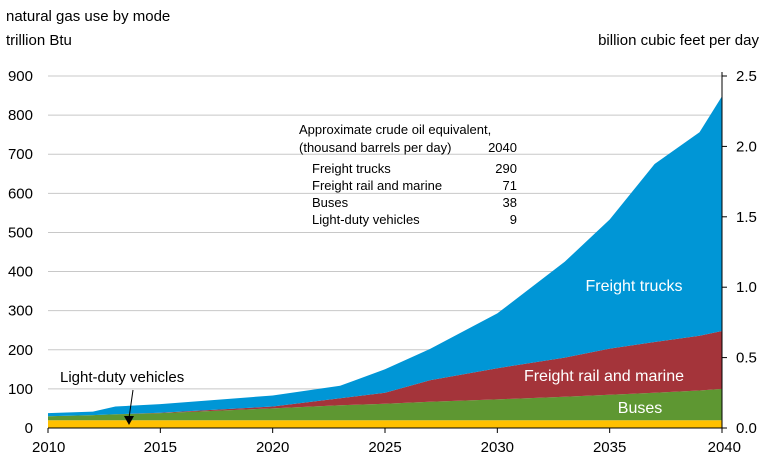 The width and height of the screenshot is (774, 464). I want to click on y-right-tick-label: 0.5, so click(746, 358).